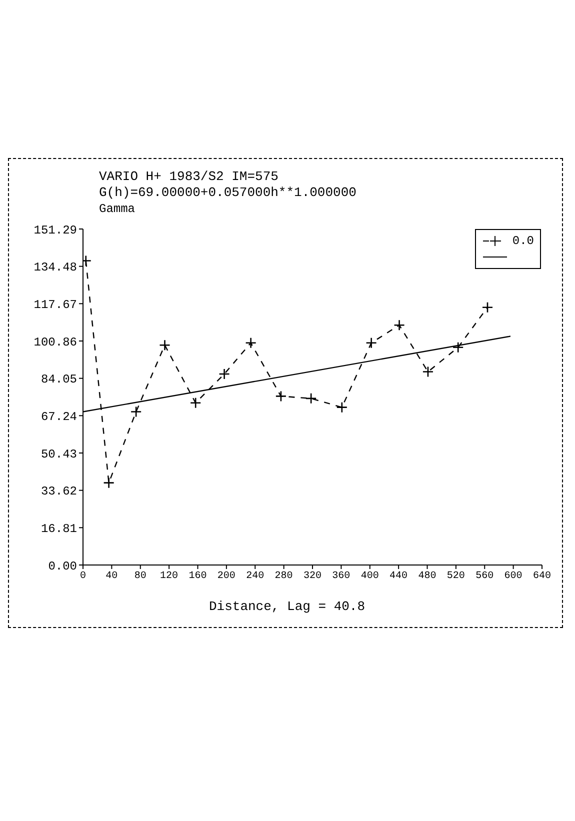  I want to click on legend-label: 0.0, so click(523, 241).